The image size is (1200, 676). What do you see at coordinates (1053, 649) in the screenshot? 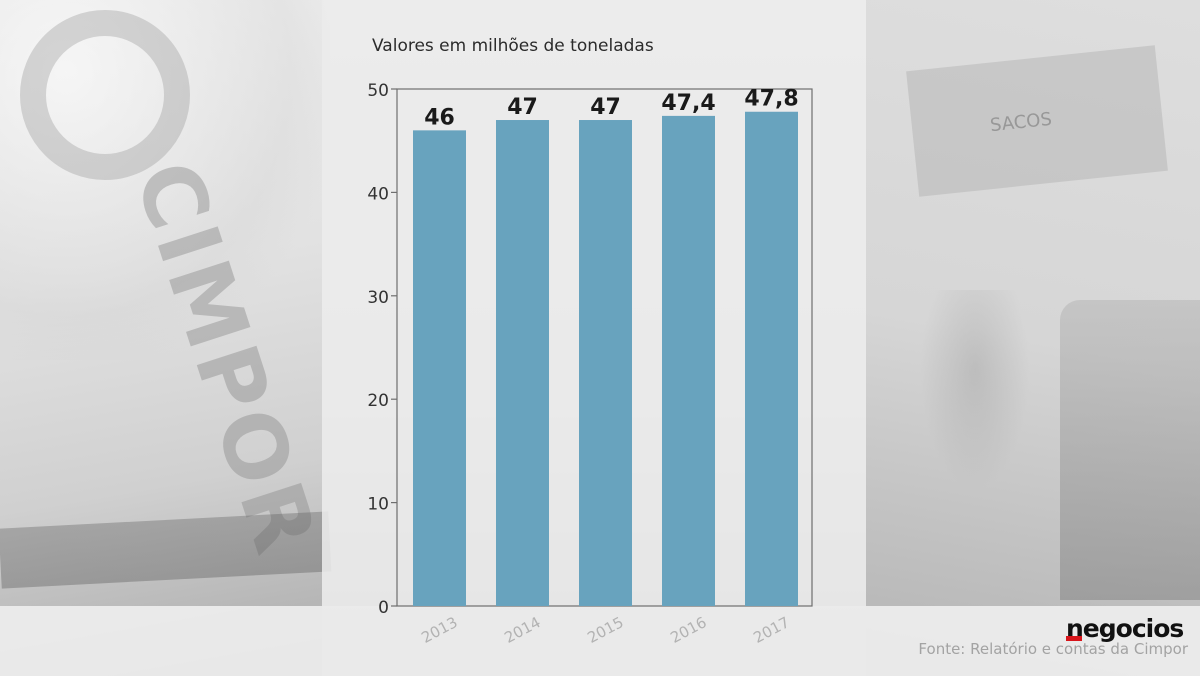
I see `source-note: Fonte: Relatório e contas da Cimpor` at bounding box center [1053, 649].